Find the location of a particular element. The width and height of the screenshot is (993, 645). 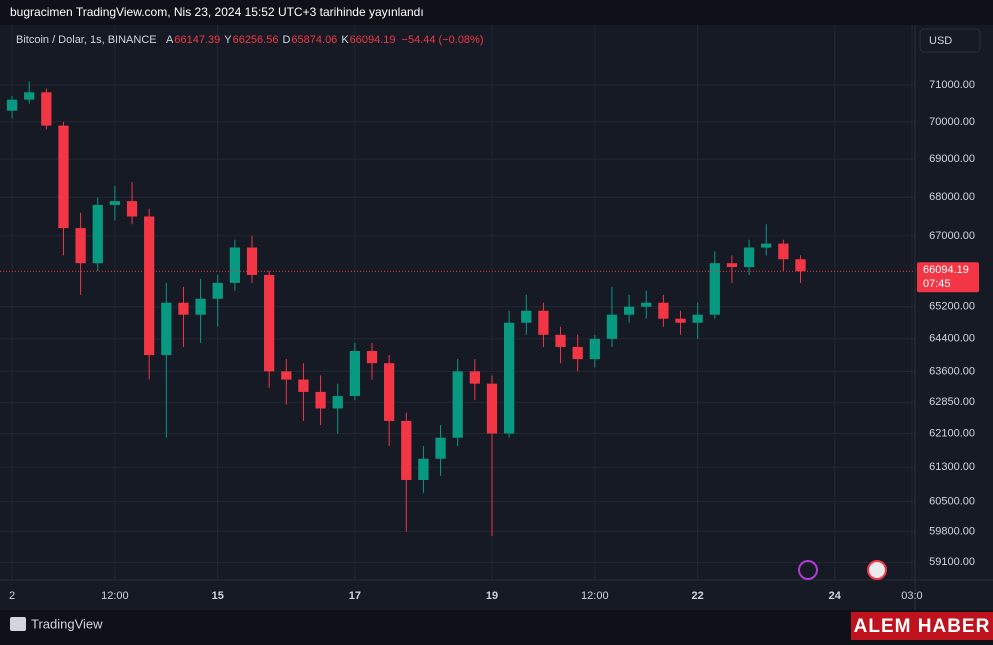

ohlc-key: Y is located at coordinates (228, 40).